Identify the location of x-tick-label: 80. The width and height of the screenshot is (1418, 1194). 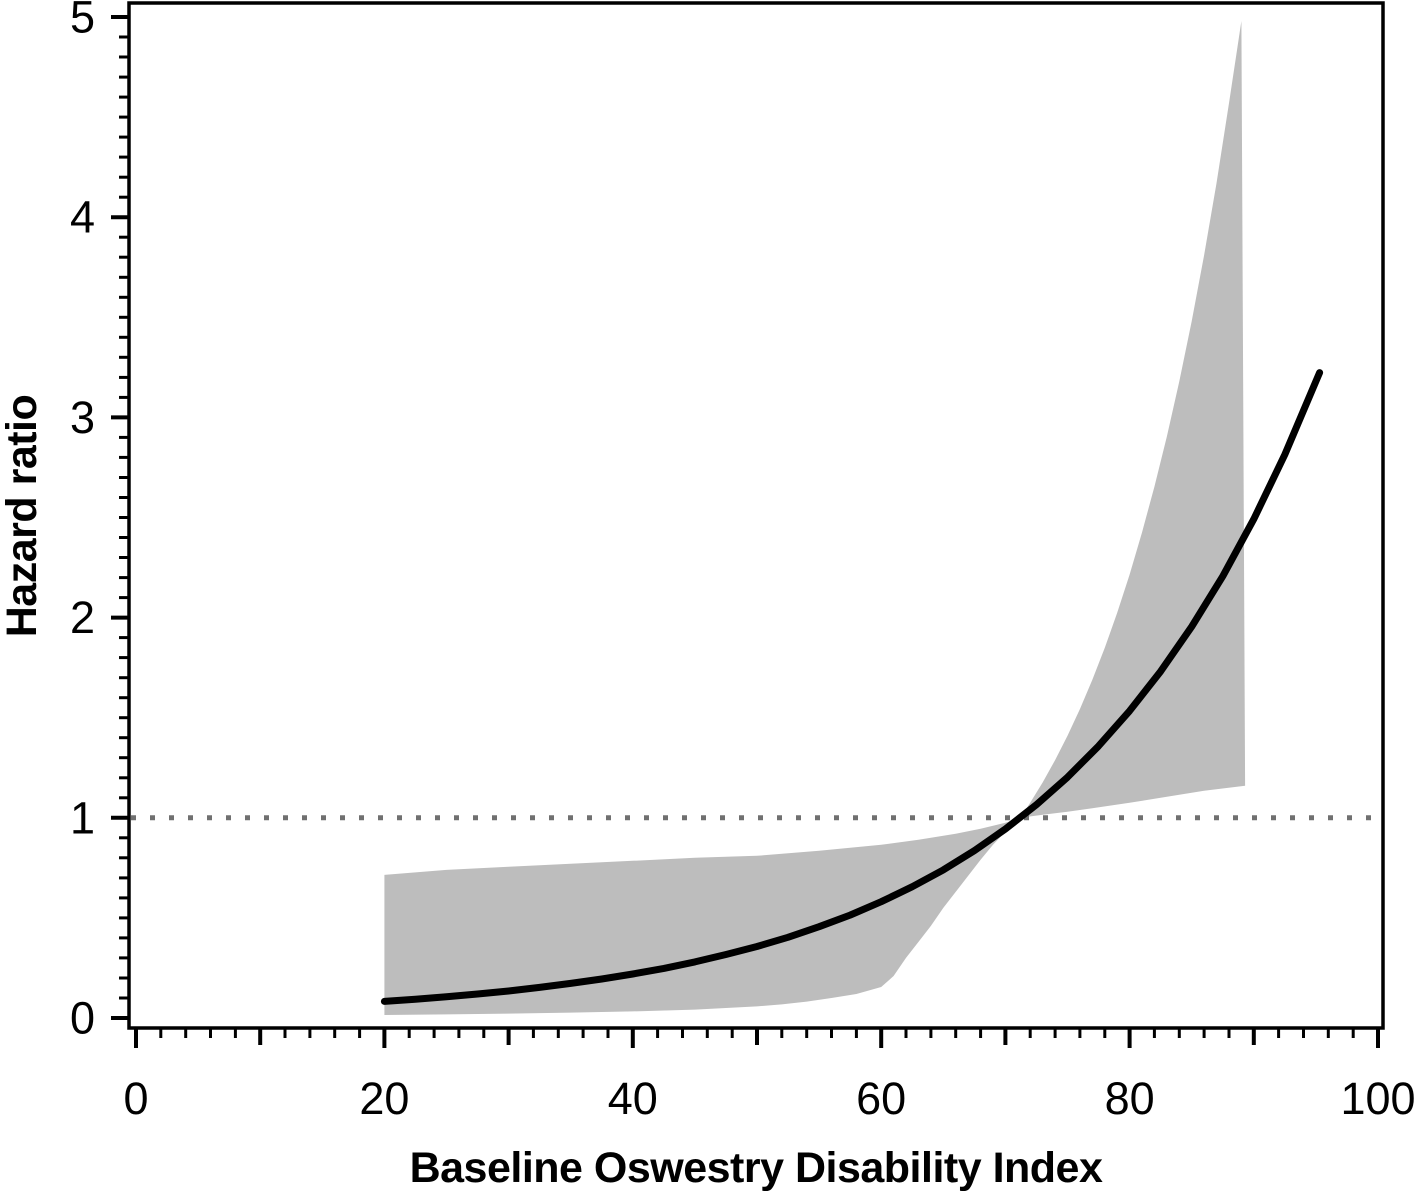
(1130, 1098).